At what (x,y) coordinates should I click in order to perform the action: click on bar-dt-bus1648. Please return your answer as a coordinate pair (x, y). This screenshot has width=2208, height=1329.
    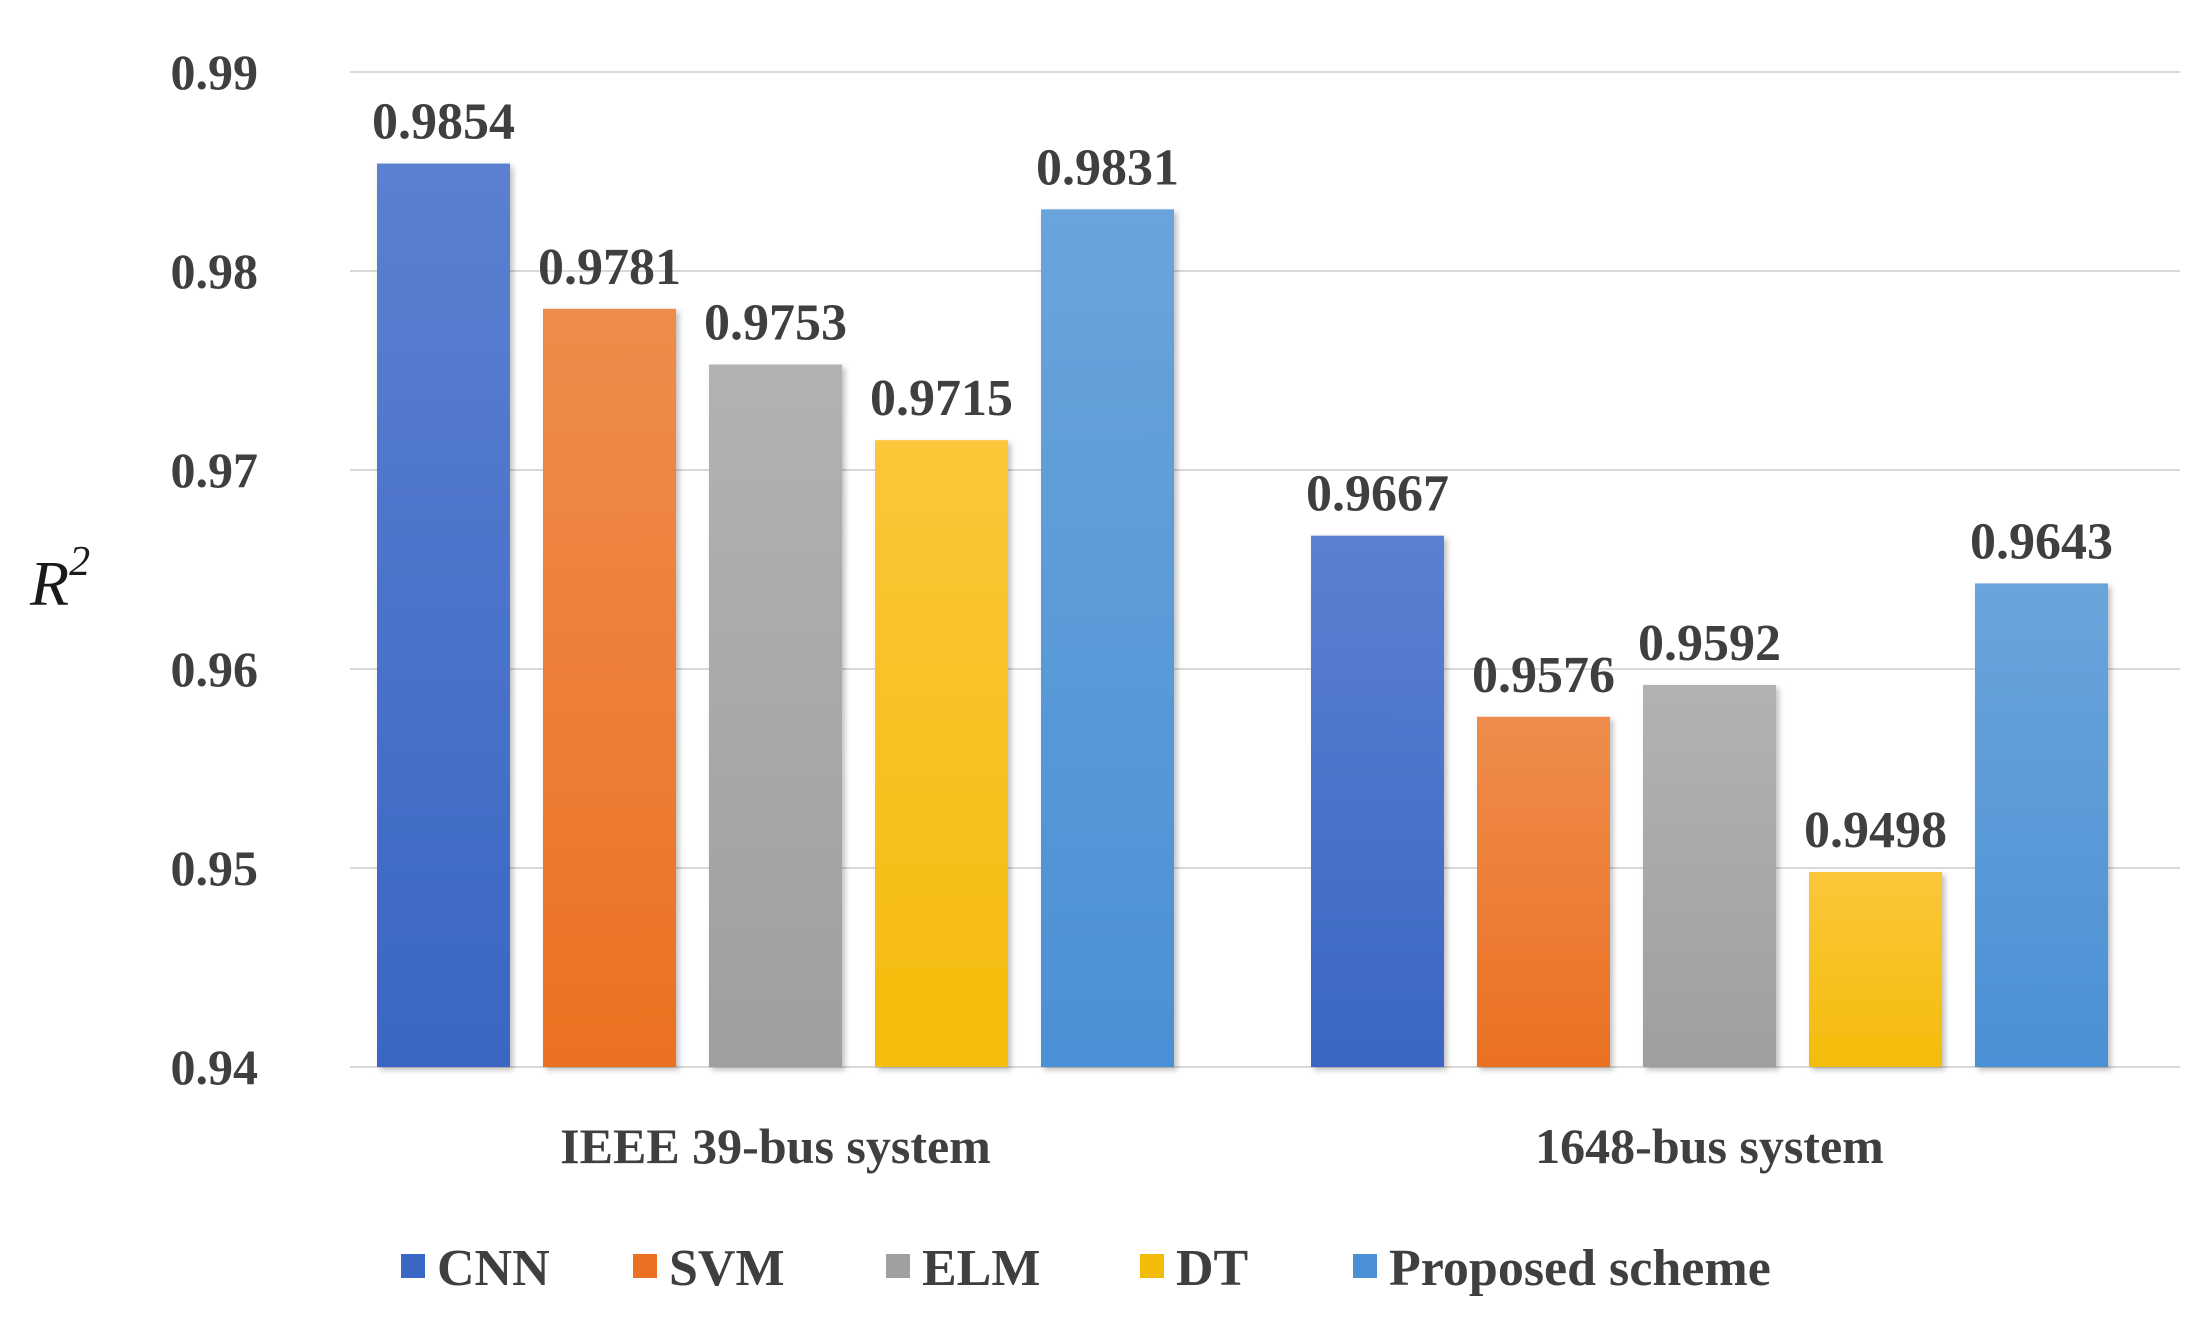
    Looking at the image, I should click on (1875, 969).